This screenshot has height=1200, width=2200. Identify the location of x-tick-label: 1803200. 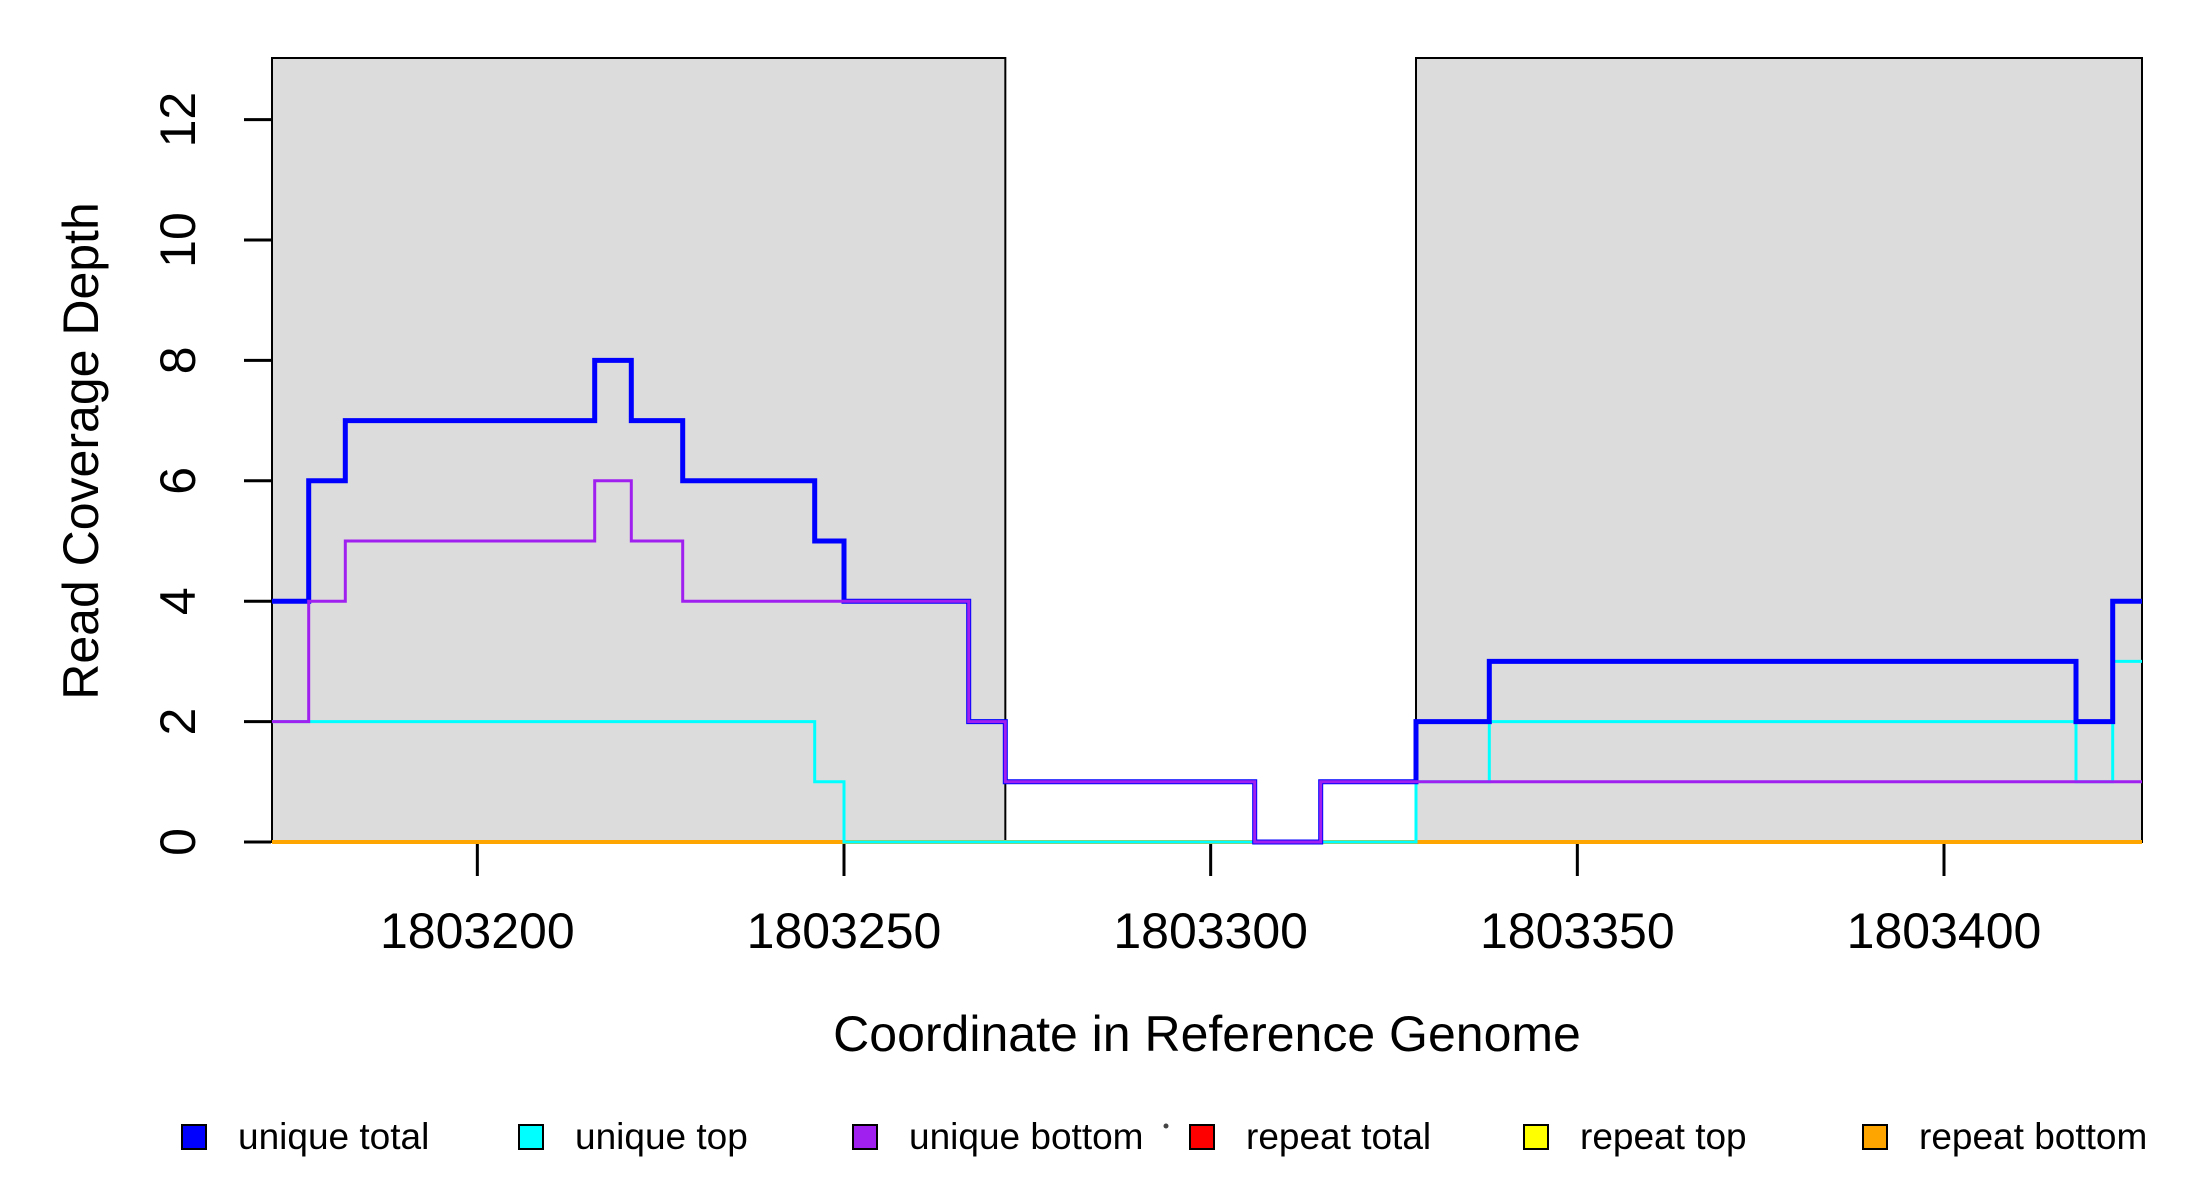
(477, 931).